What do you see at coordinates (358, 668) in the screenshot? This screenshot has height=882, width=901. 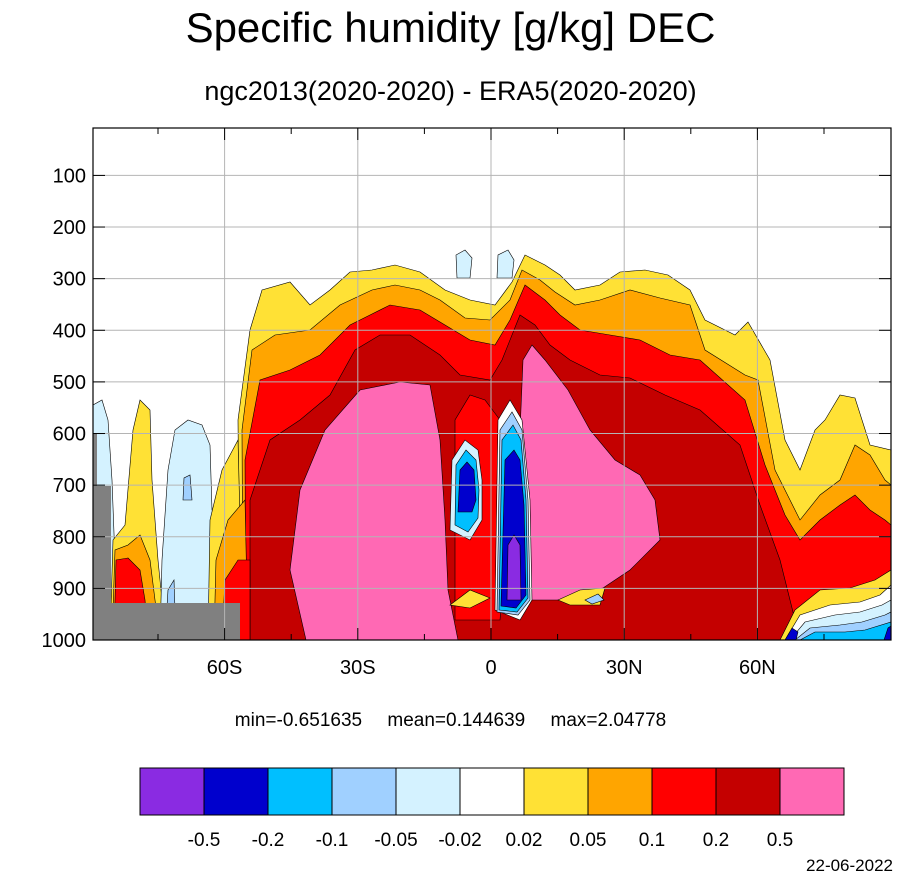 I see `x-tick-label-1: 30S` at bounding box center [358, 668].